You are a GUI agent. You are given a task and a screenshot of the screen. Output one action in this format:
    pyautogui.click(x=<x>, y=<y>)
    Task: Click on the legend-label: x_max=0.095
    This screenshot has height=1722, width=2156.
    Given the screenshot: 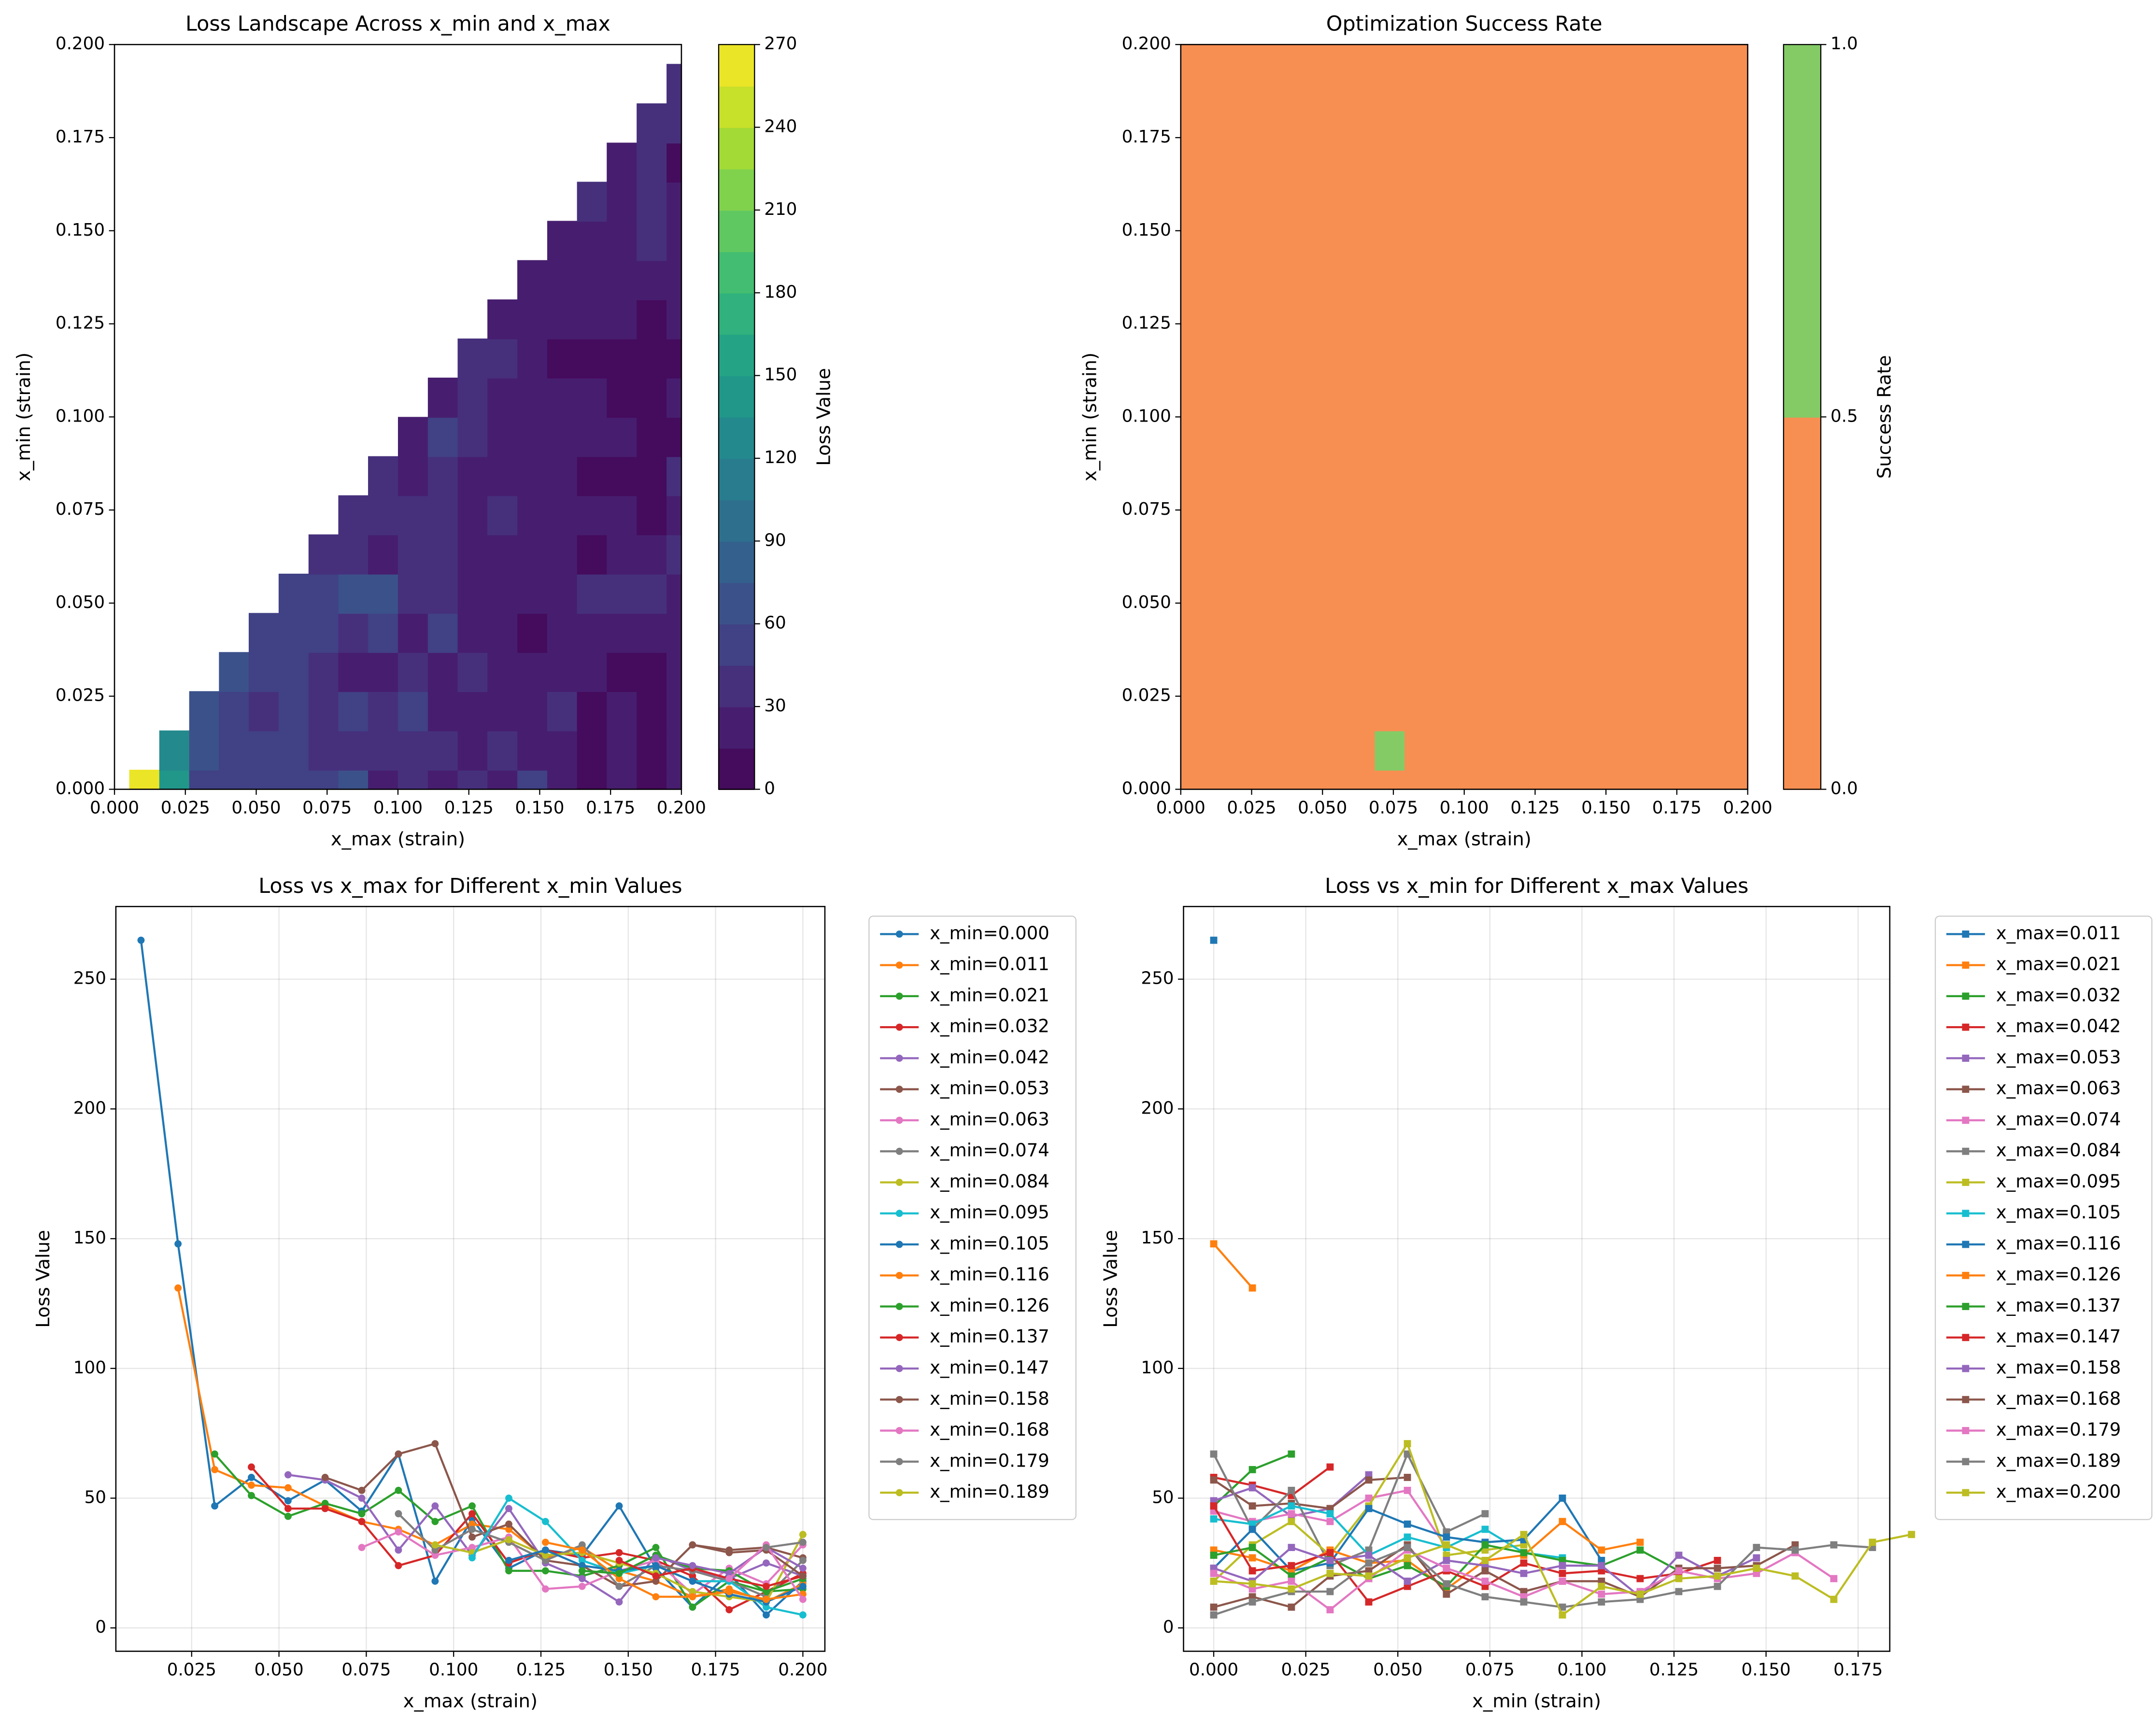 What is the action you would take?
    pyautogui.click(x=2058, y=1181)
    